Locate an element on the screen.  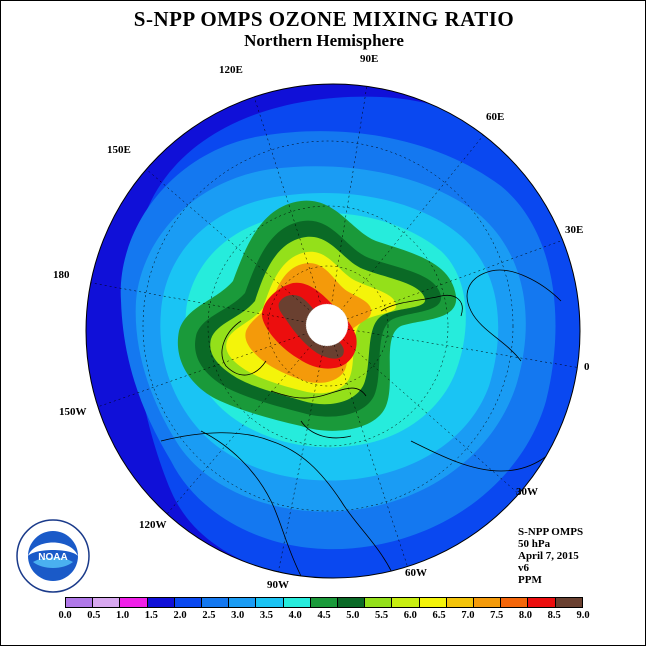
colorbar-tick-label: 3.5 is located at coordinates (266, 615).